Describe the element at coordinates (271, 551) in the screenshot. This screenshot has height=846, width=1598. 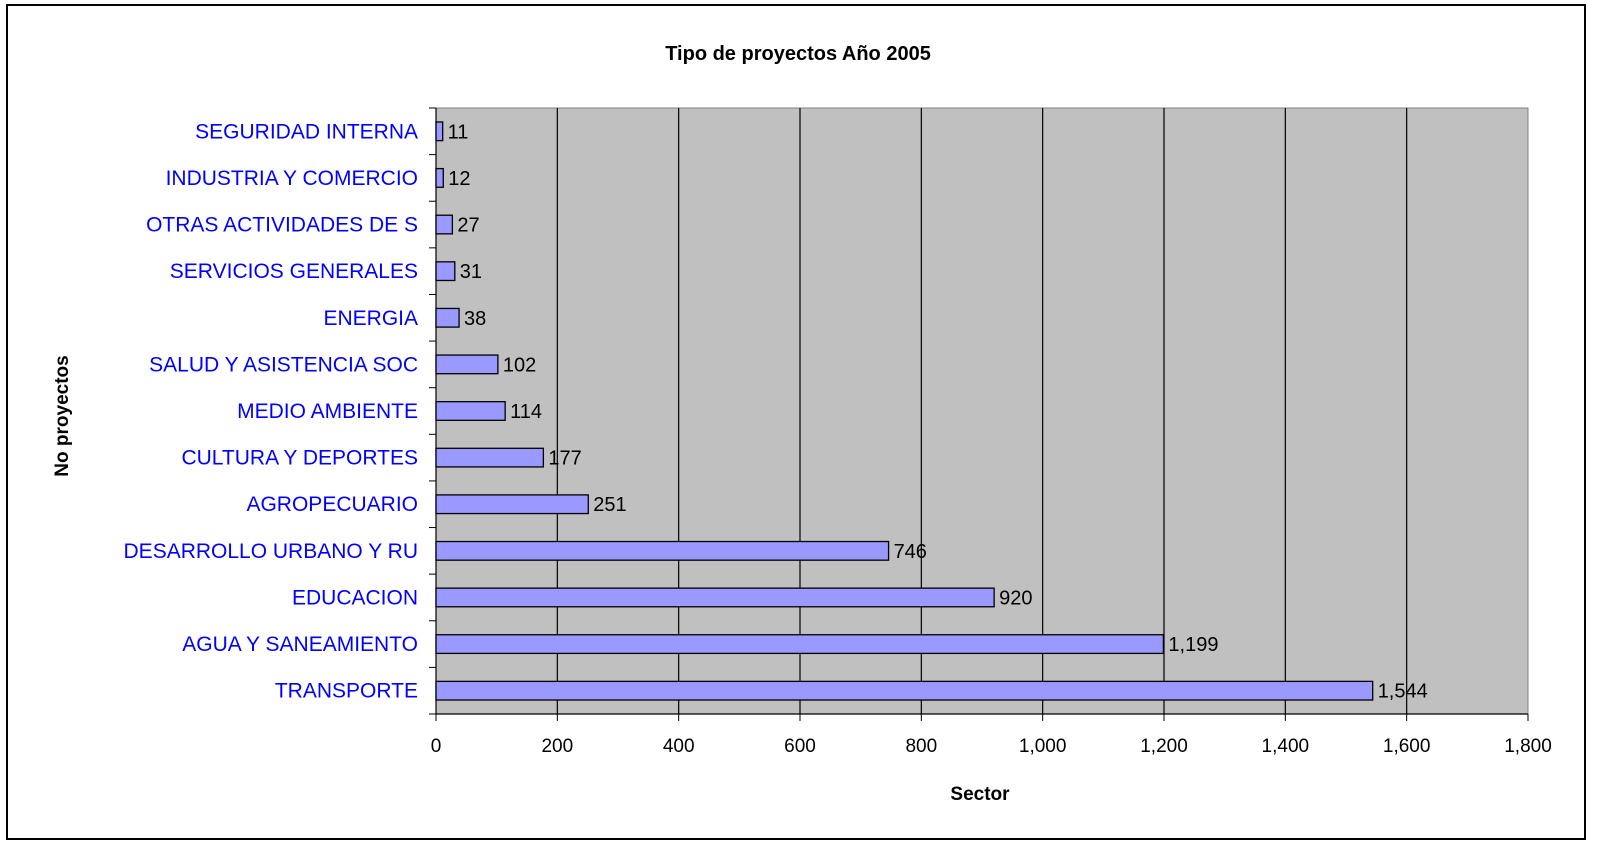
I see `category-label: DESARROLLO URBANO Y RU` at that location.